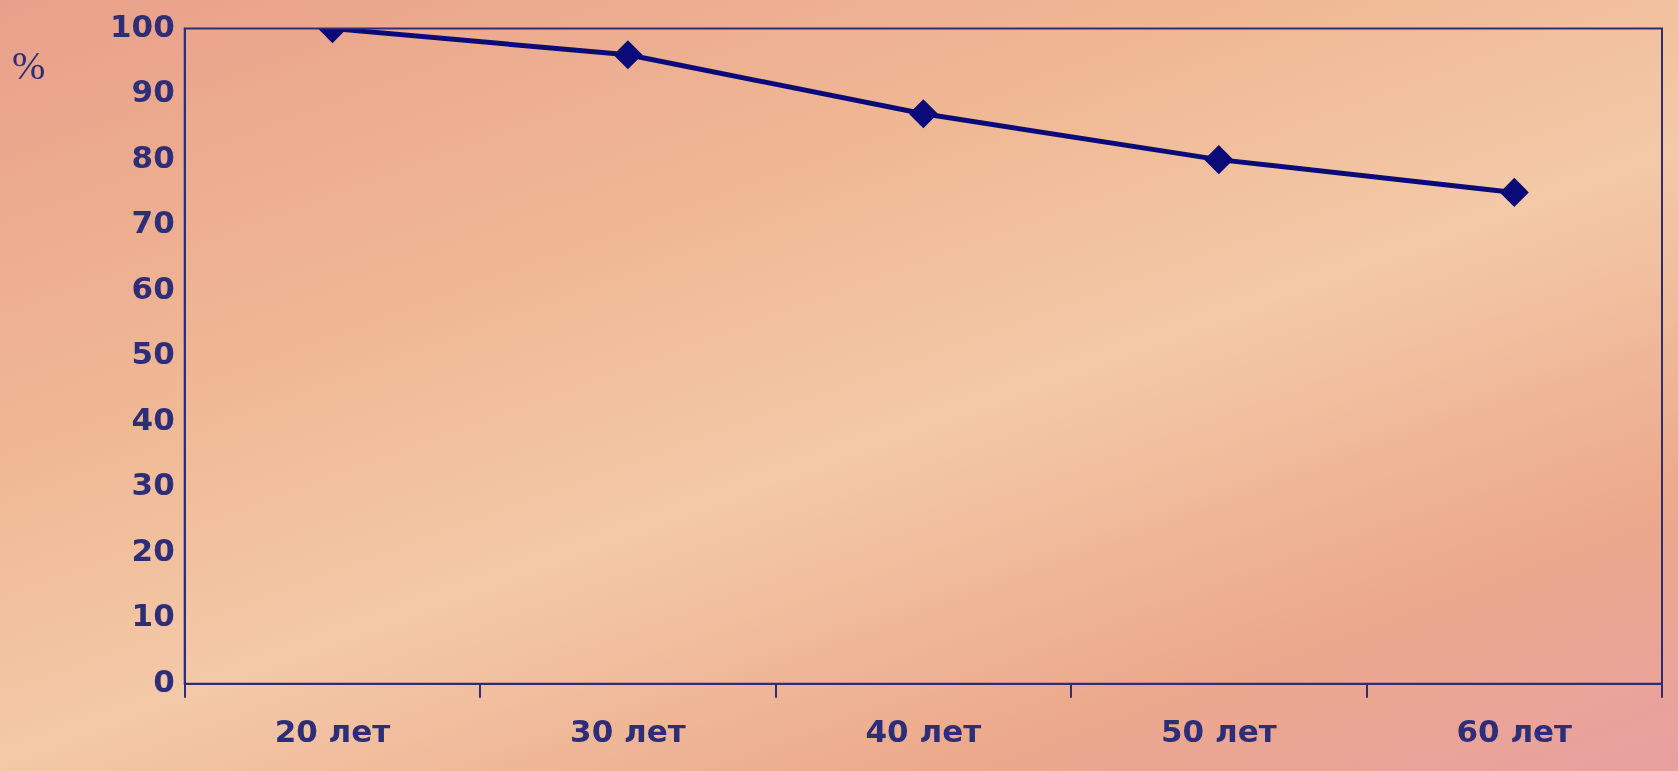  I want to click on x-tick-label: 30 лет, so click(628, 731).